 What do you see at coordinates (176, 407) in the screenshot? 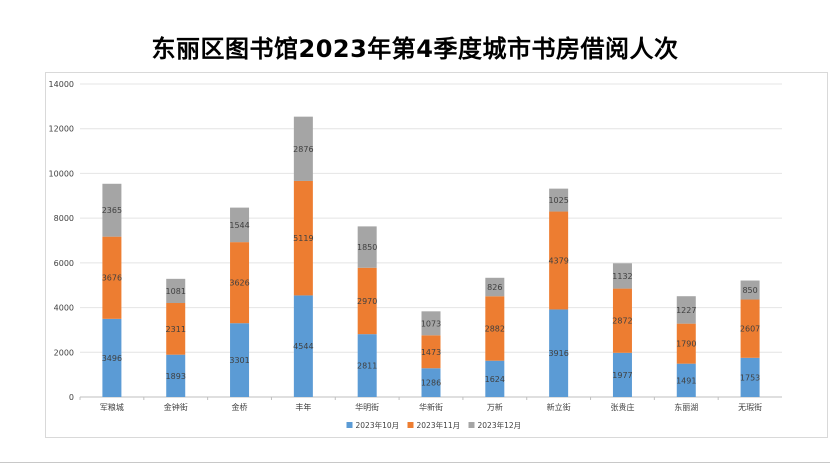
I see `x-tick-label: 金钟街` at bounding box center [176, 407].